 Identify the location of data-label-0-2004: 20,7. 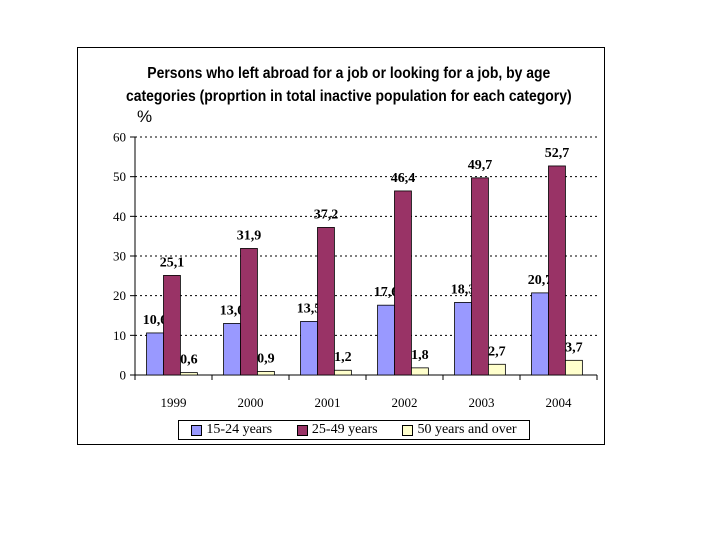
(540, 280).